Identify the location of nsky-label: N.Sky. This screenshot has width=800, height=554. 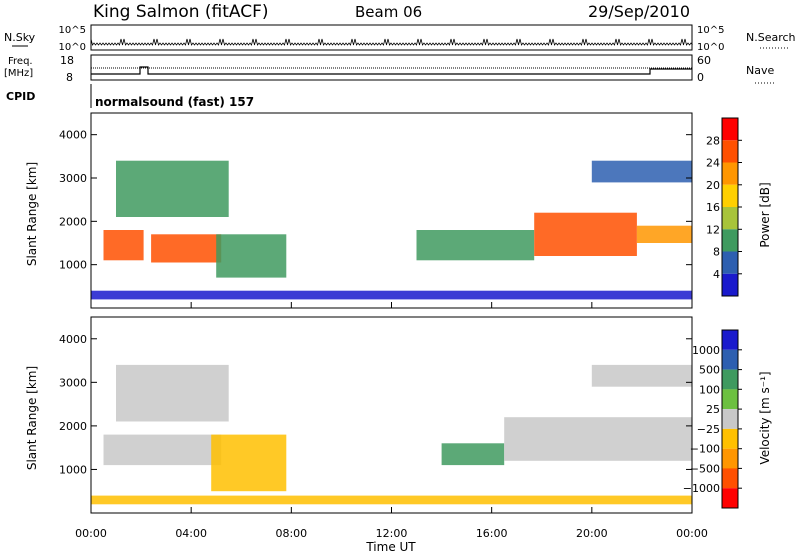
(20, 37).